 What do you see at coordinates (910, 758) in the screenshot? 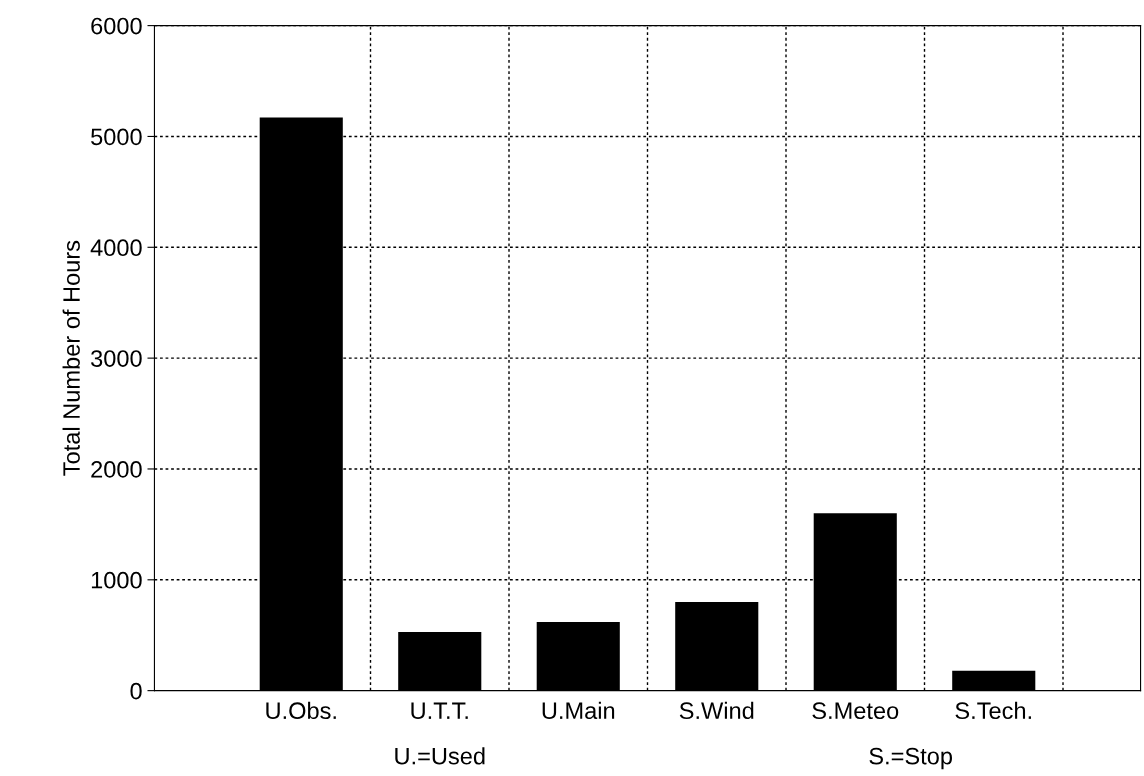
I see `text: S.=Stop` at bounding box center [910, 758].